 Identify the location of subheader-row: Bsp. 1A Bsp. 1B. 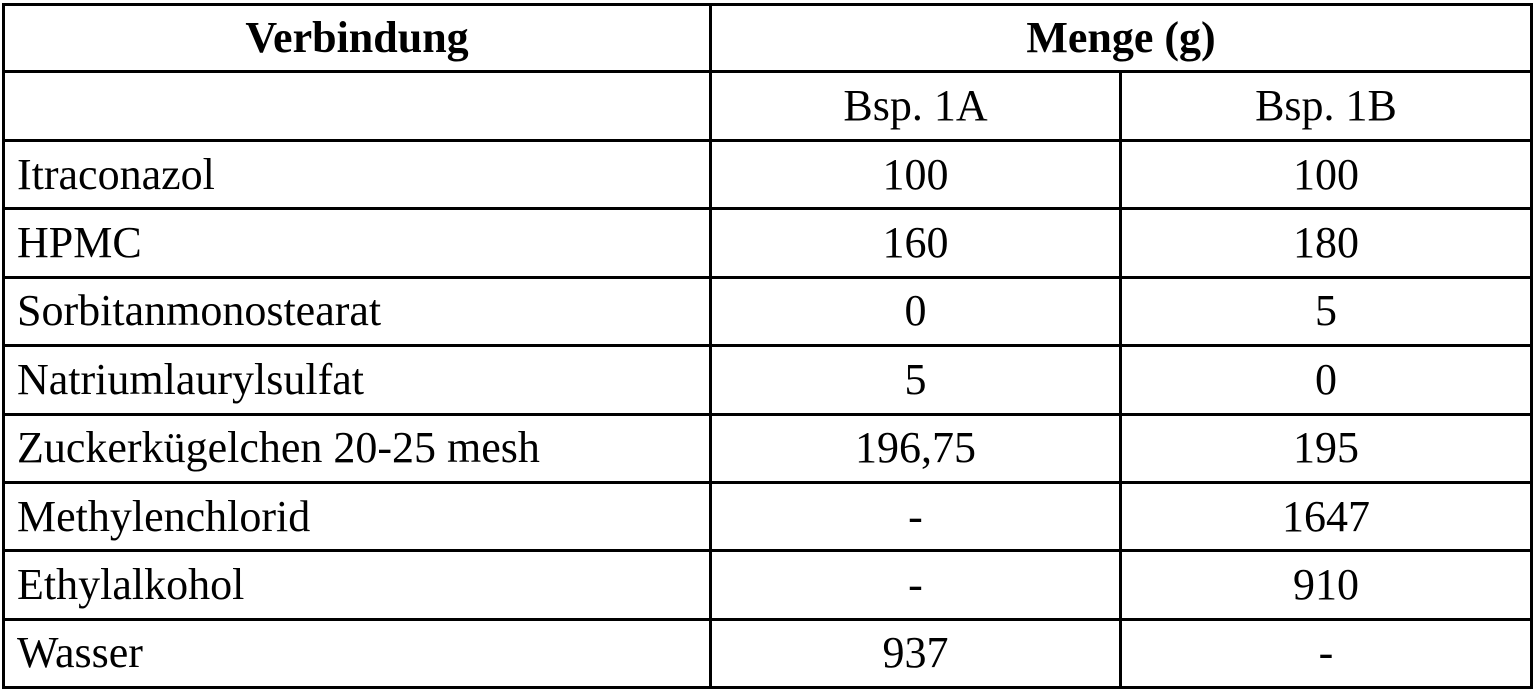
(767, 106).